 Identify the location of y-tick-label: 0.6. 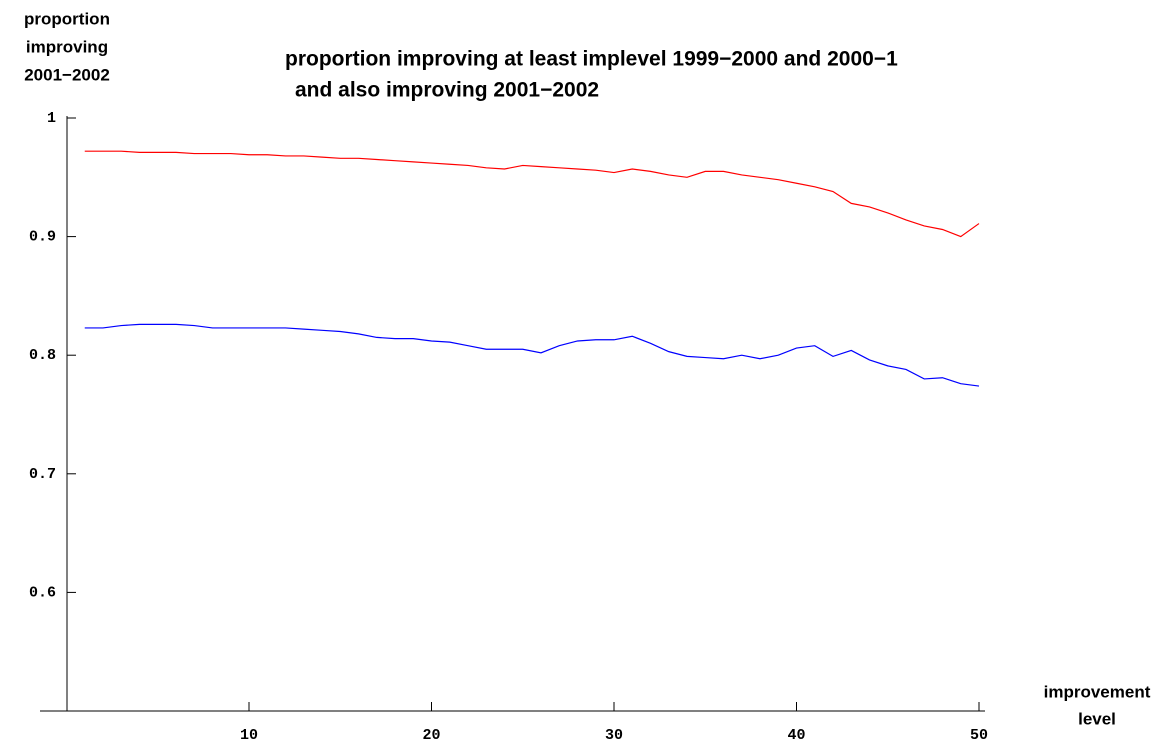
(42, 592).